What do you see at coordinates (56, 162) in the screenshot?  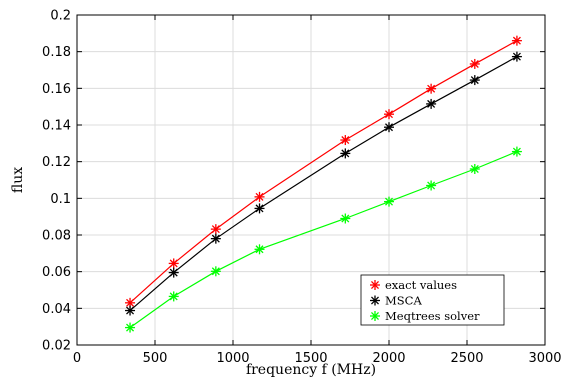 I see `y-tick-label: 0.12` at bounding box center [56, 162].